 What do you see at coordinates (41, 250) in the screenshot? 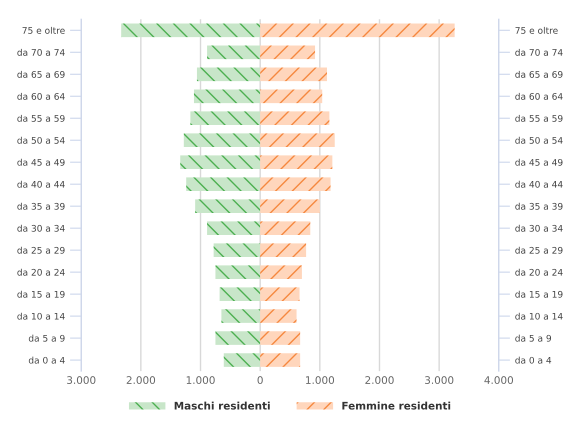
I see `y-tick-label: da 25 a 29` at bounding box center [41, 250].